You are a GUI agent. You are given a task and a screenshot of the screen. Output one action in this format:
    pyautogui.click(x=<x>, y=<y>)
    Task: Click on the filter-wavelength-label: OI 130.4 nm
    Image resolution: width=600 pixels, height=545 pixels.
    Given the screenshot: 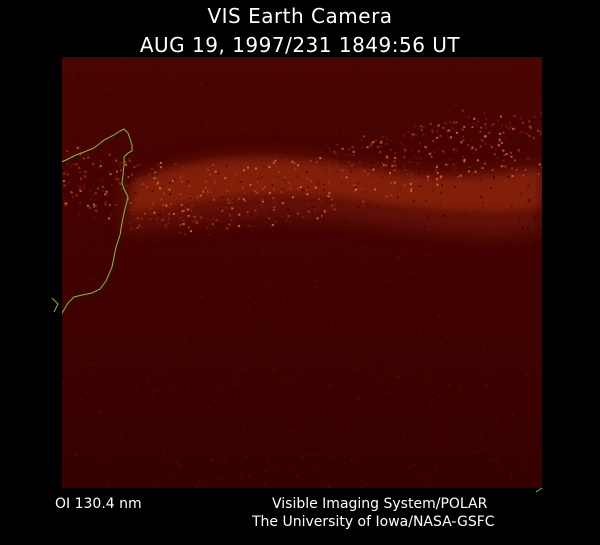 What is the action you would take?
    pyautogui.click(x=98, y=504)
    